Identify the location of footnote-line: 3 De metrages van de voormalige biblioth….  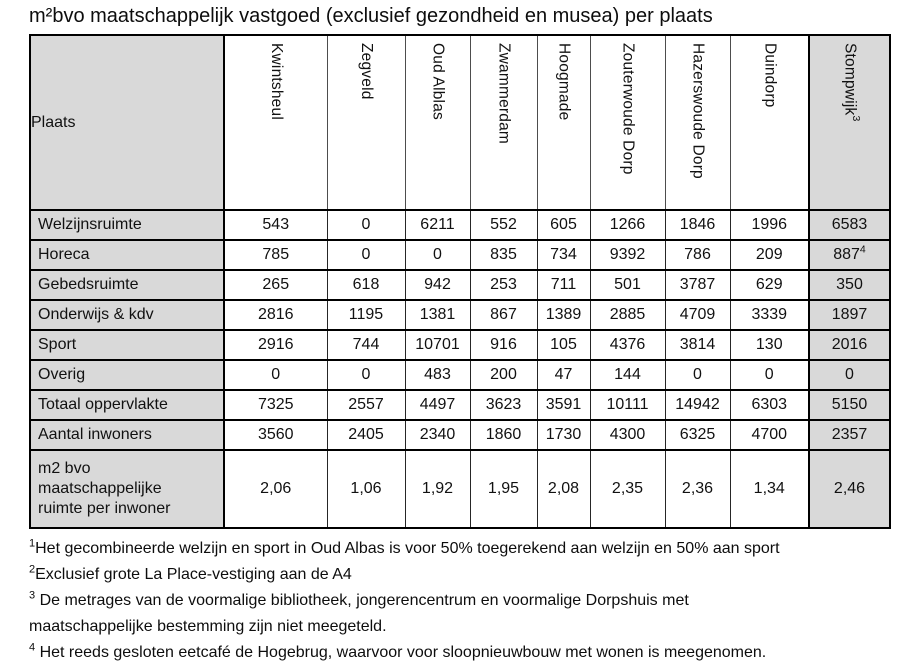
(473, 601).